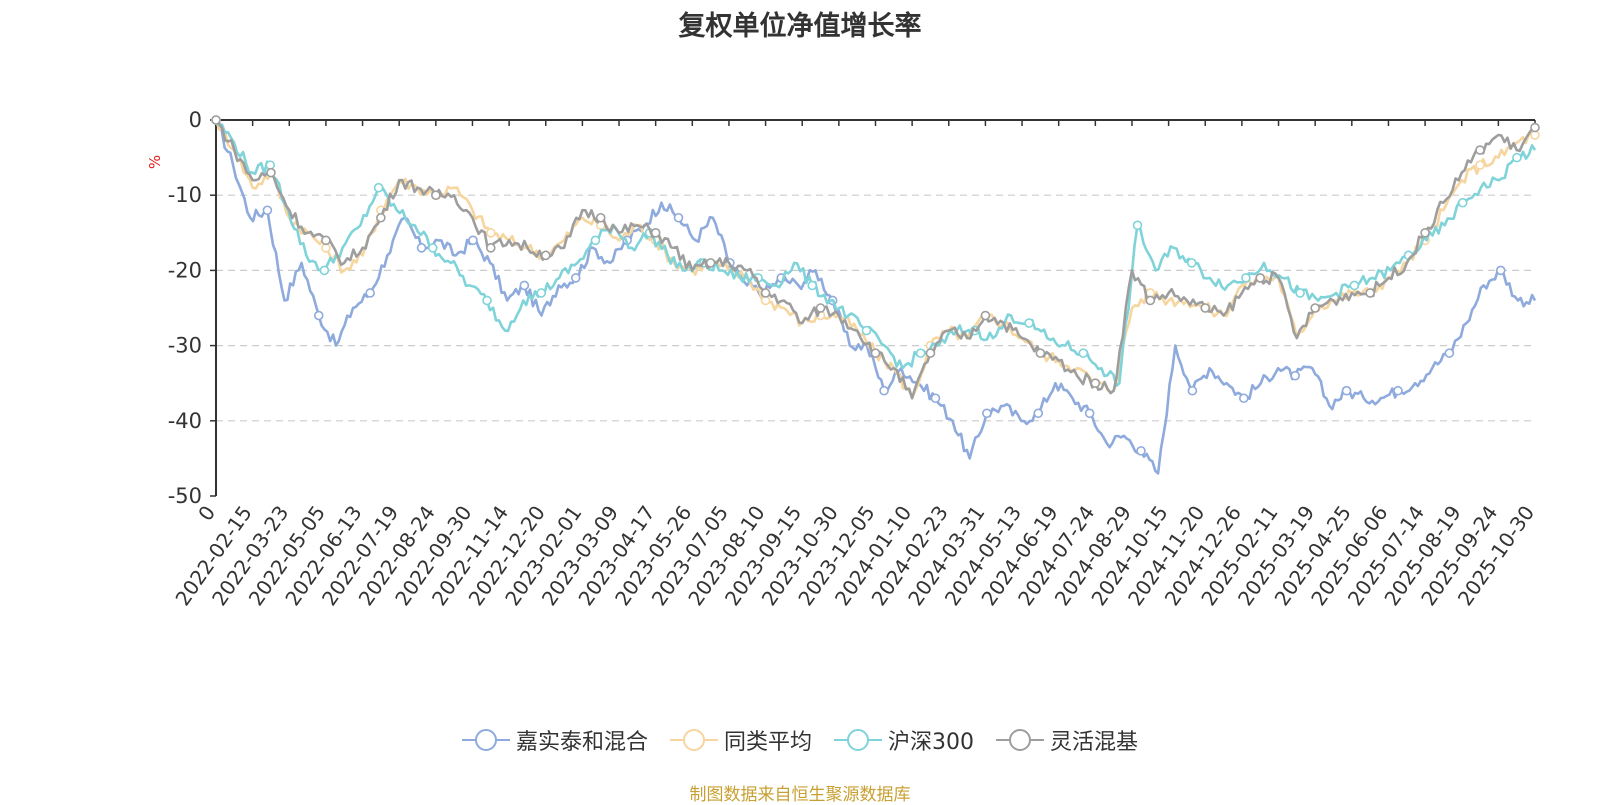  What do you see at coordinates (1094, 742) in the screenshot?
I see `legend-label-flex-mix: 灵活混基` at bounding box center [1094, 742].